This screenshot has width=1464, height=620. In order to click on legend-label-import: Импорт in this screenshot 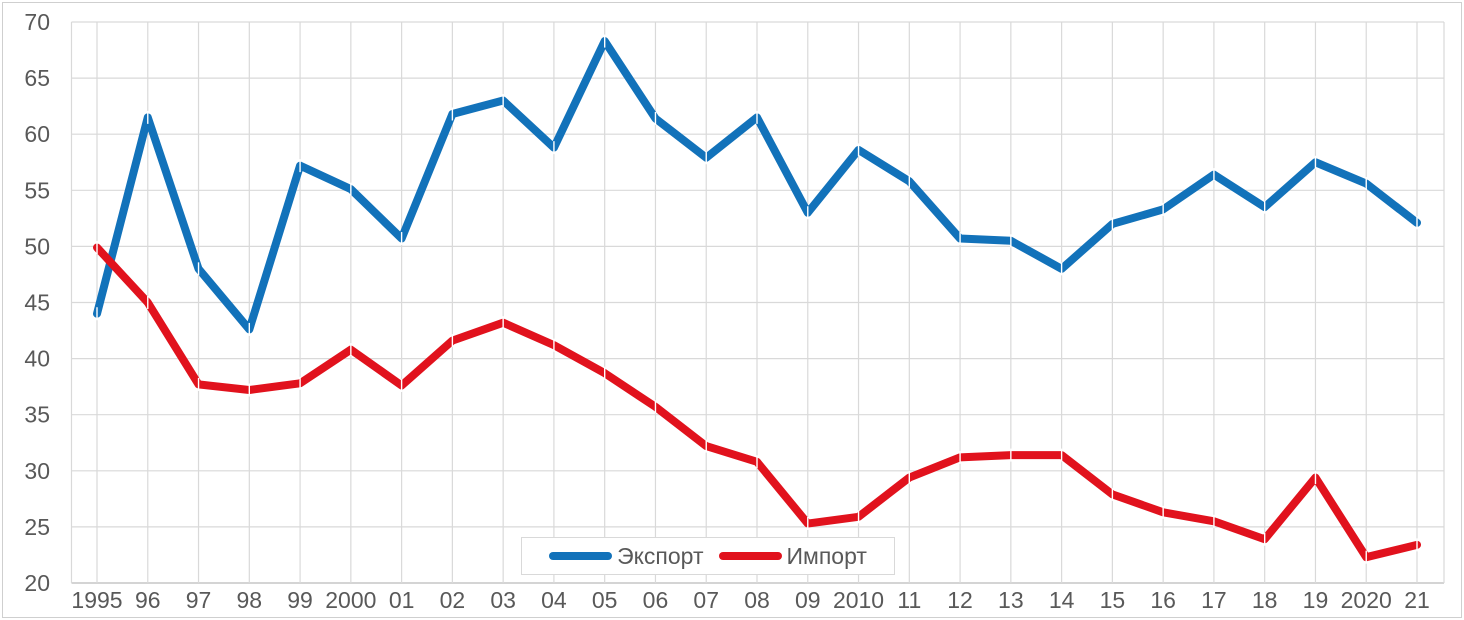, I will do `click(826, 555)`.